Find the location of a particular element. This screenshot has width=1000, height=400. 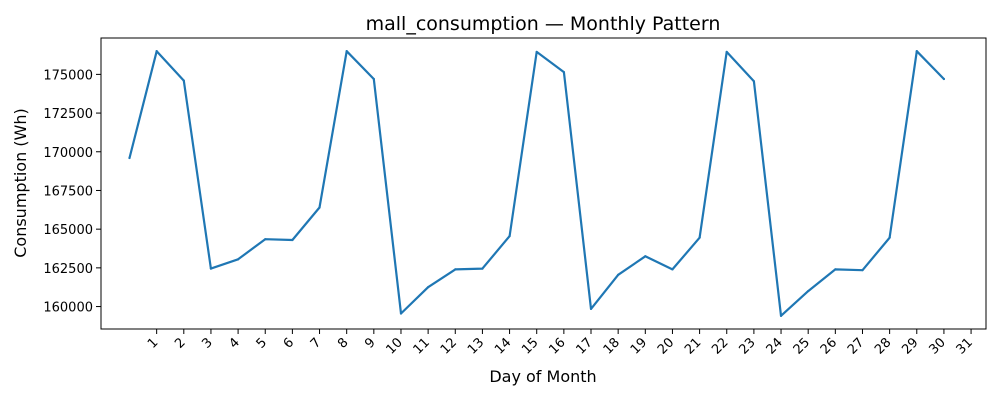

x-tick-label: 27 is located at coordinates (856, 346).